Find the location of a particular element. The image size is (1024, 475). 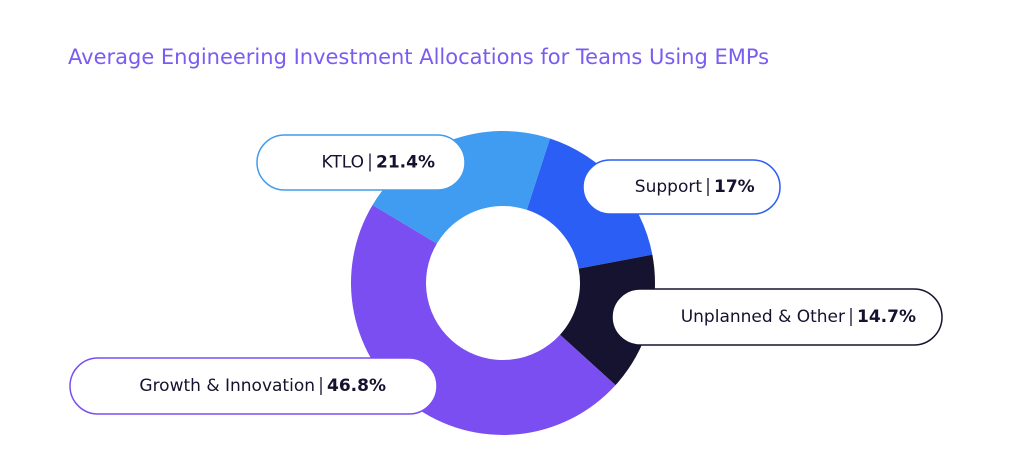

label-name: Unplanned & Other is located at coordinates (763, 317).